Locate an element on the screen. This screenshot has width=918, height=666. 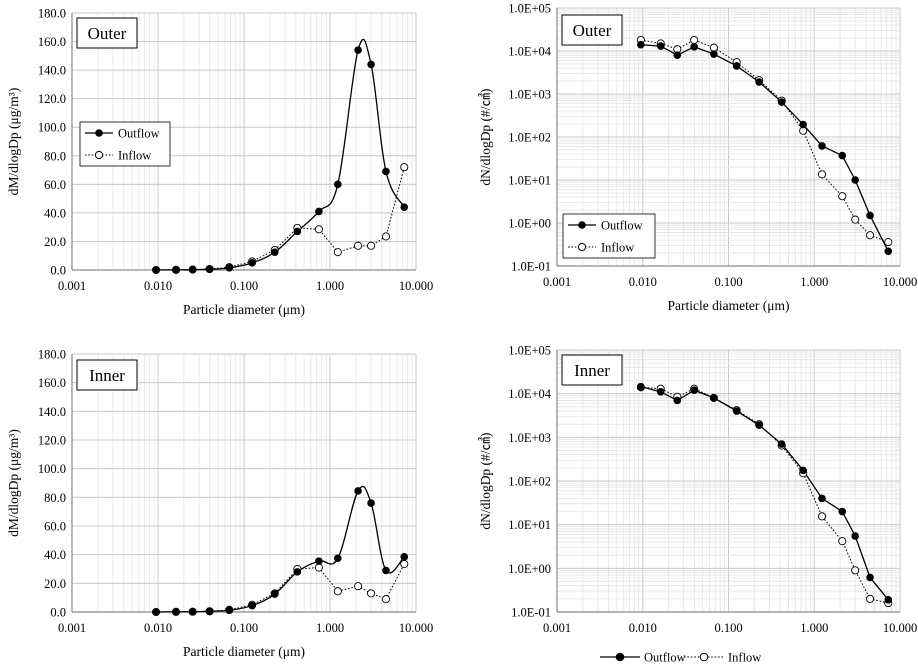
y-tick-label: 1.0E+02 is located at coordinates (529, 482).